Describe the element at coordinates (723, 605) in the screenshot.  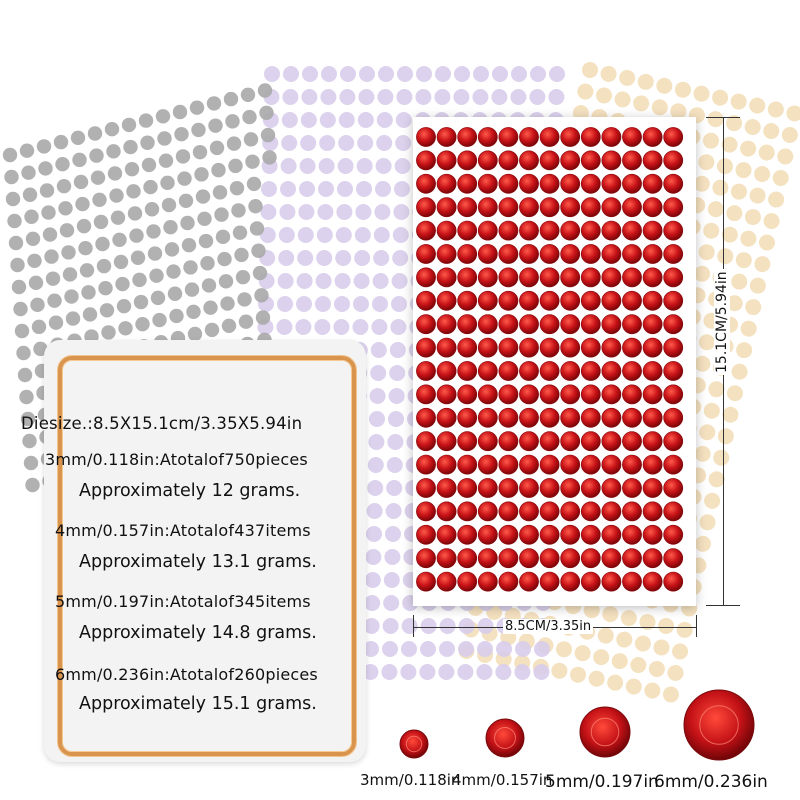
I see `height-dimension-bottom-tick` at that location.